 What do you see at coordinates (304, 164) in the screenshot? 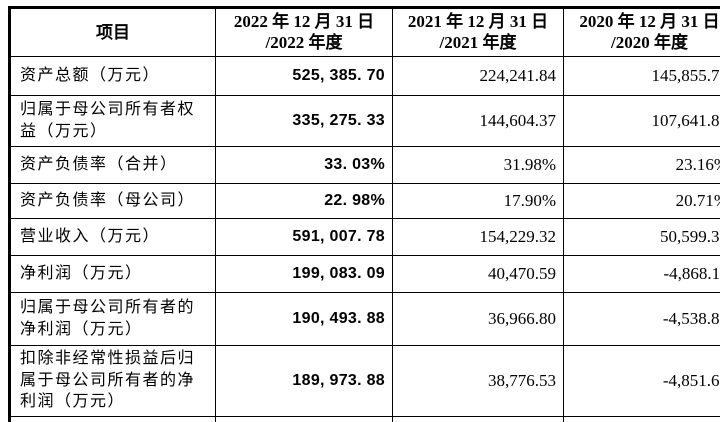
I see `cell-2022-value: 33. 03%` at bounding box center [304, 164].